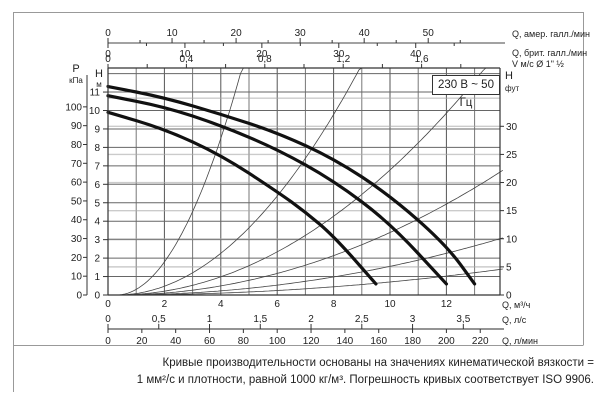 This screenshot has height=402, width=612. What do you see at coordinates (365, 33) in the screenshot?
I see `q-usgpm-label: 40` at bounding box center [365, 33].